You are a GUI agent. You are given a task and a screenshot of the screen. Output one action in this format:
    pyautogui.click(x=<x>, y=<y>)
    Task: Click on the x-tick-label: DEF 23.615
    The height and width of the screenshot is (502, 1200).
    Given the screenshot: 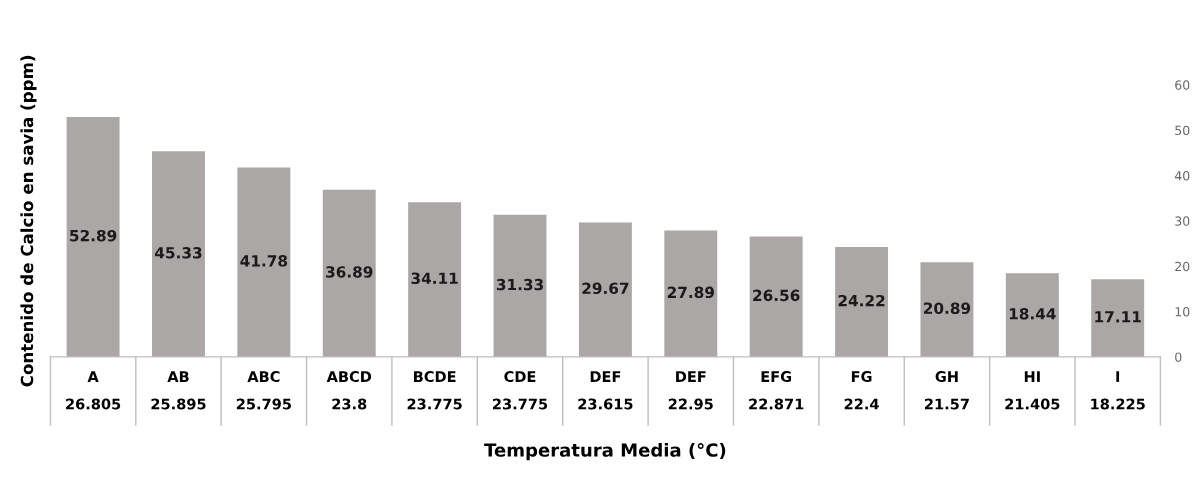 What is the action you would take?
    pyautogui.click(x=605, y=390)
    